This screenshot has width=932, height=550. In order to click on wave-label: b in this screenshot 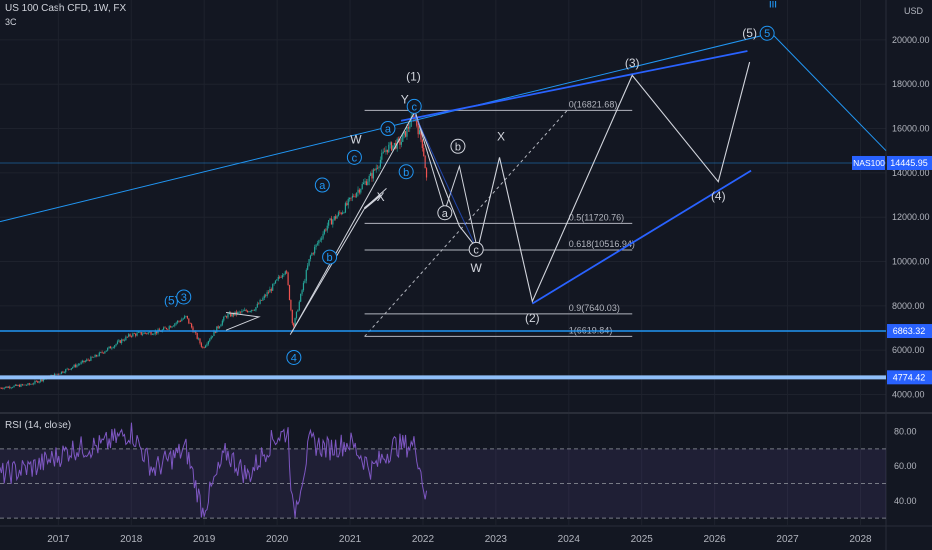, I will do `click(458, 147)`.